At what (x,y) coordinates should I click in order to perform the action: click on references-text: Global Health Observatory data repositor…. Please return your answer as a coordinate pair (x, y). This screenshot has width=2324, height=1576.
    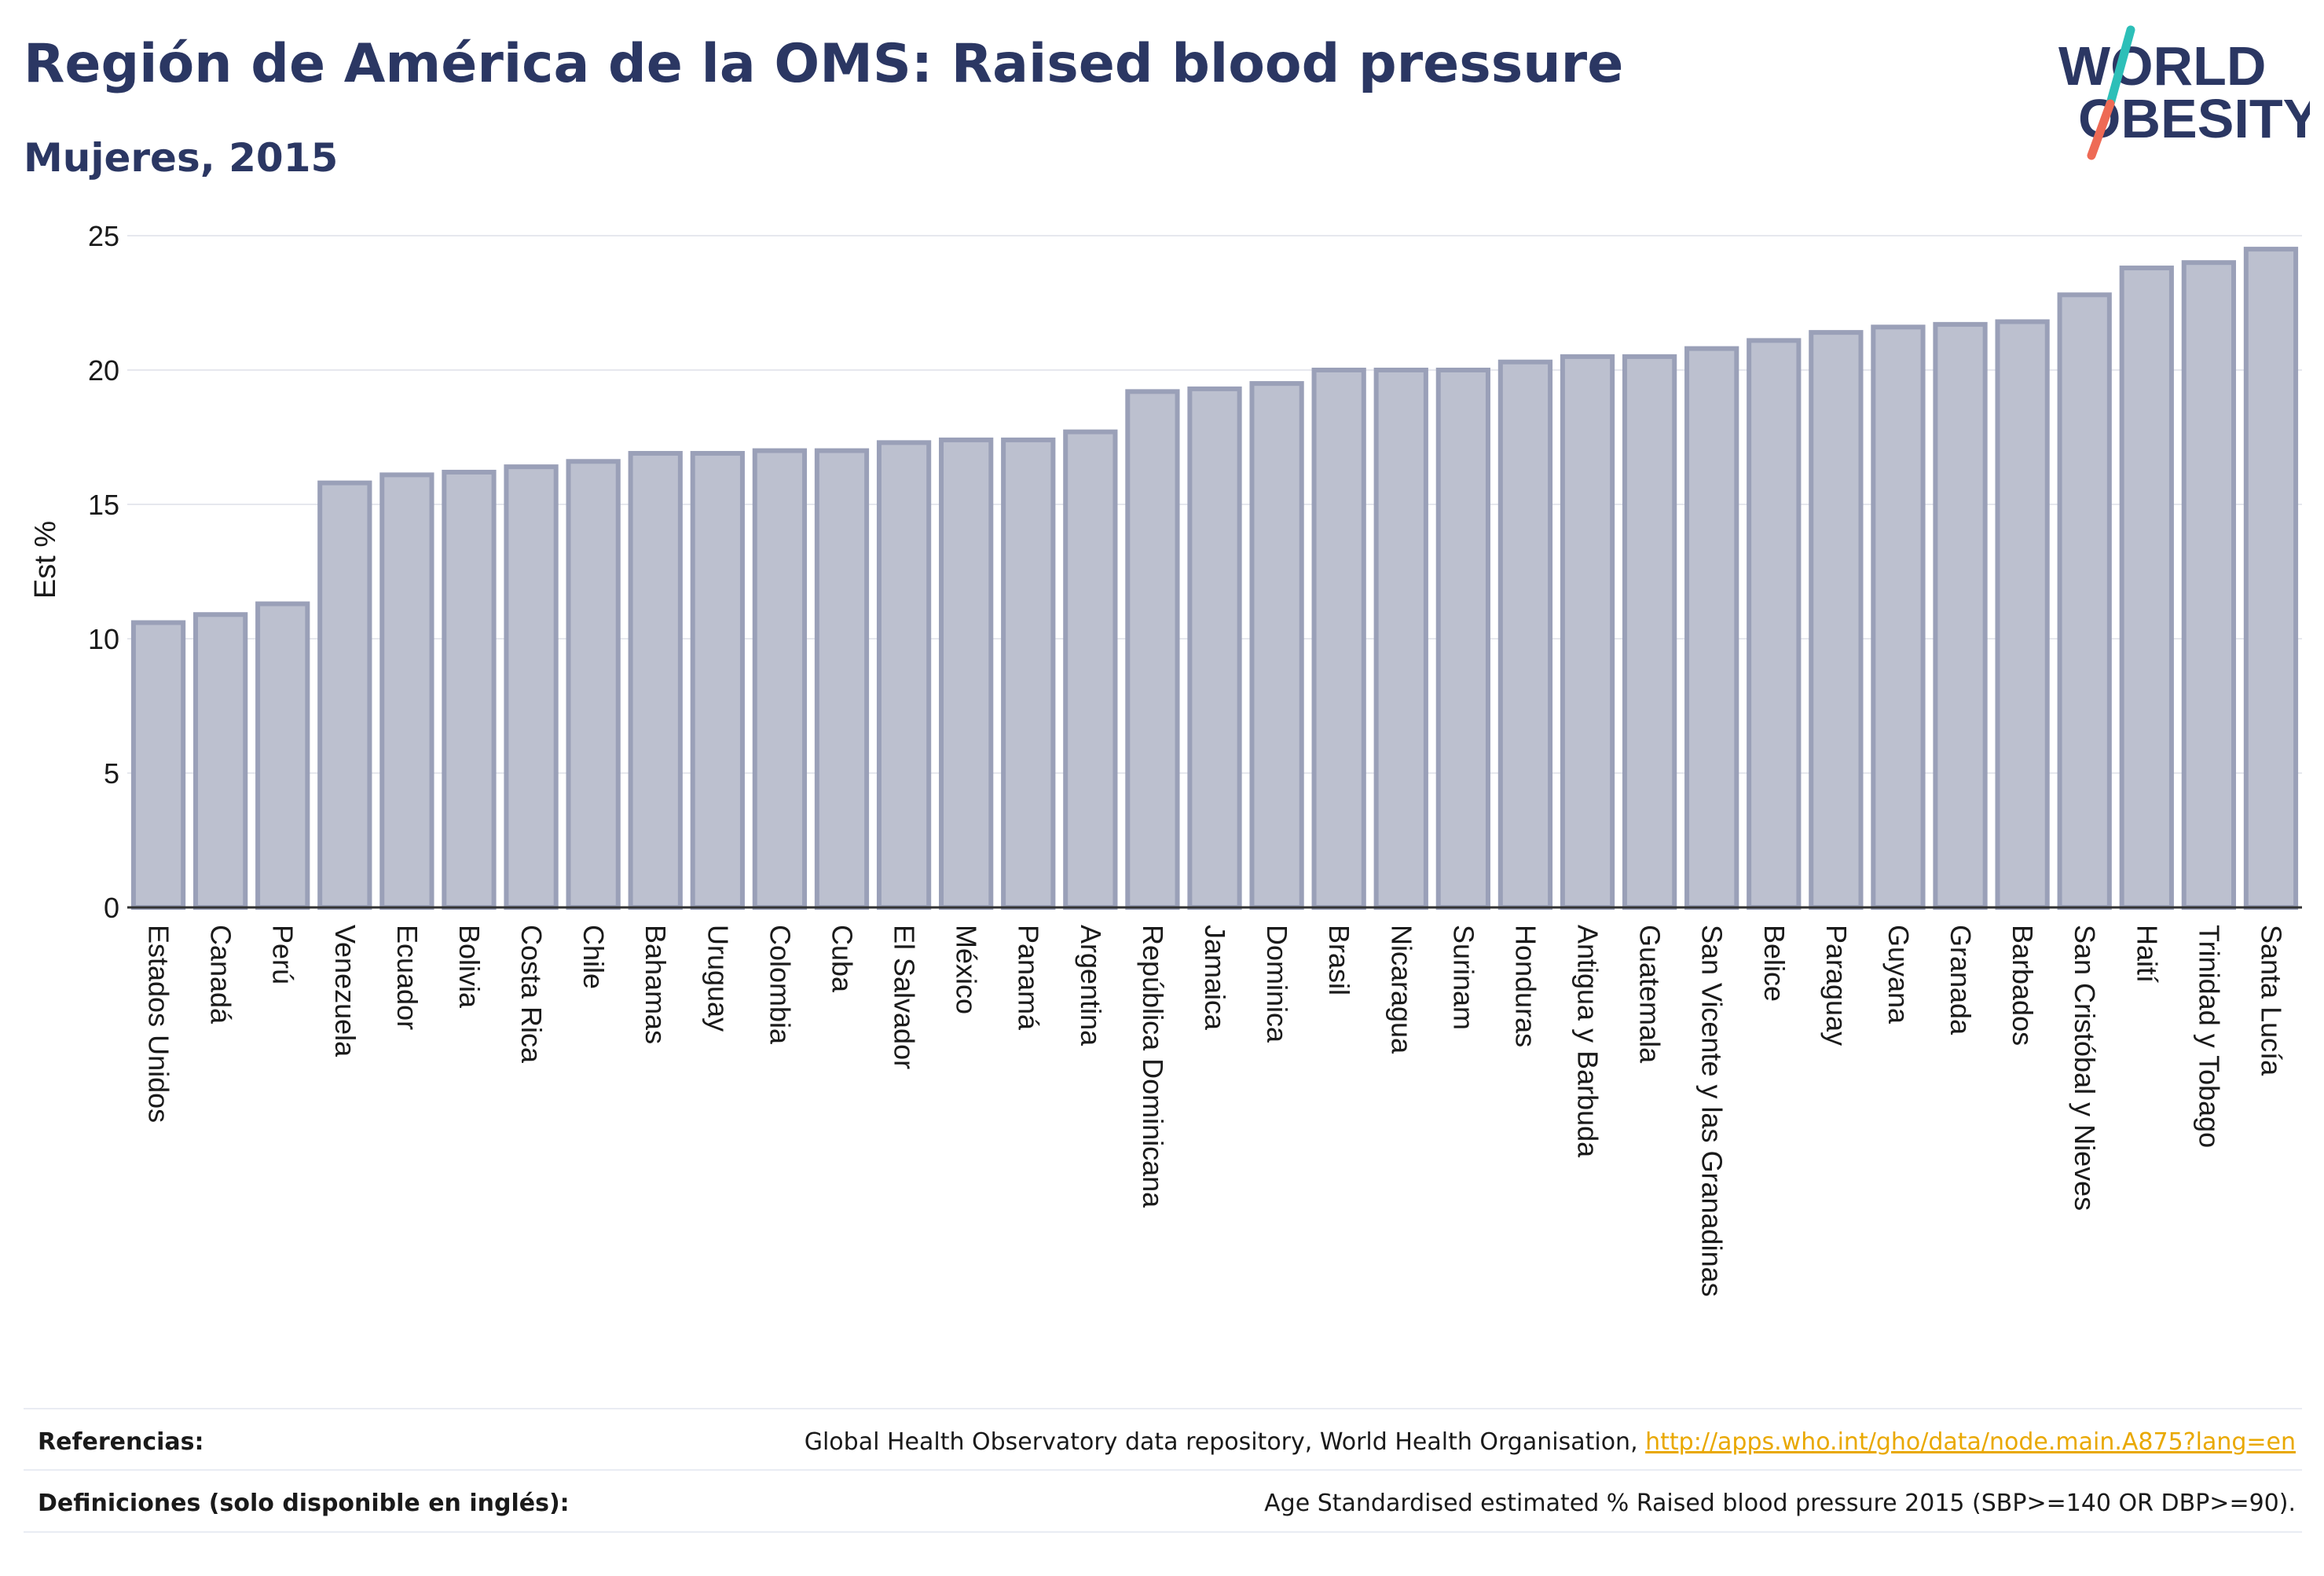
    Looking at the image, I should click on (1225, 1442).